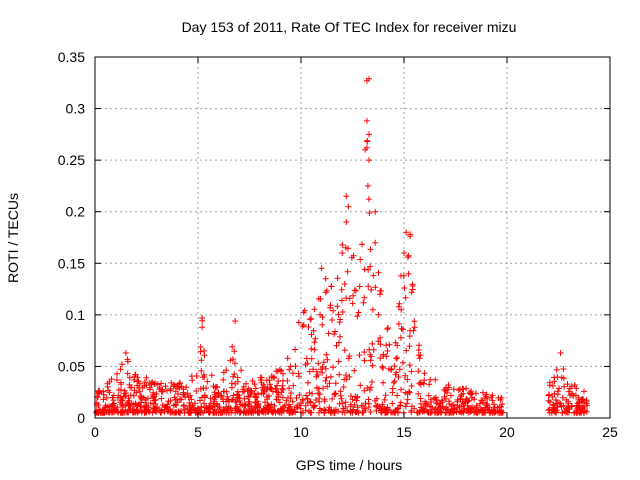 This screenshot has height=480, width=640. I want to click on x-tick-label: 20, so click(507, 432).